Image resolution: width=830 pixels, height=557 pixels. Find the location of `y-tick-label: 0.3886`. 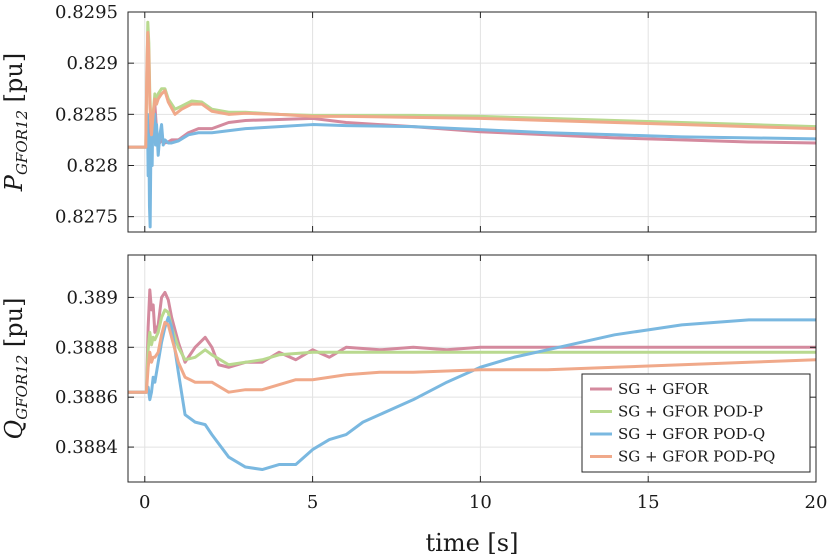

y-tick-label: 0.3886 is located at coordinates (86, 397).